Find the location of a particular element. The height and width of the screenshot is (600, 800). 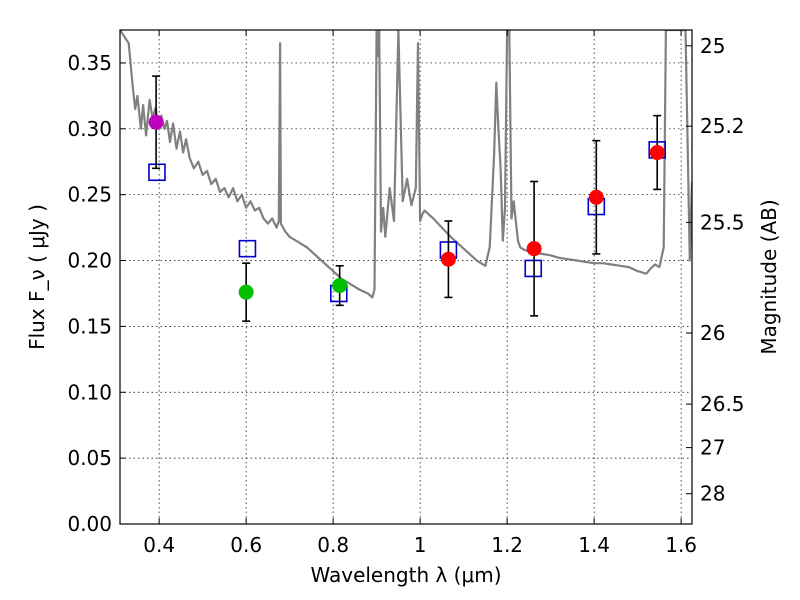

y-tick-label: 0.20 is located at coordinates (89, 261).